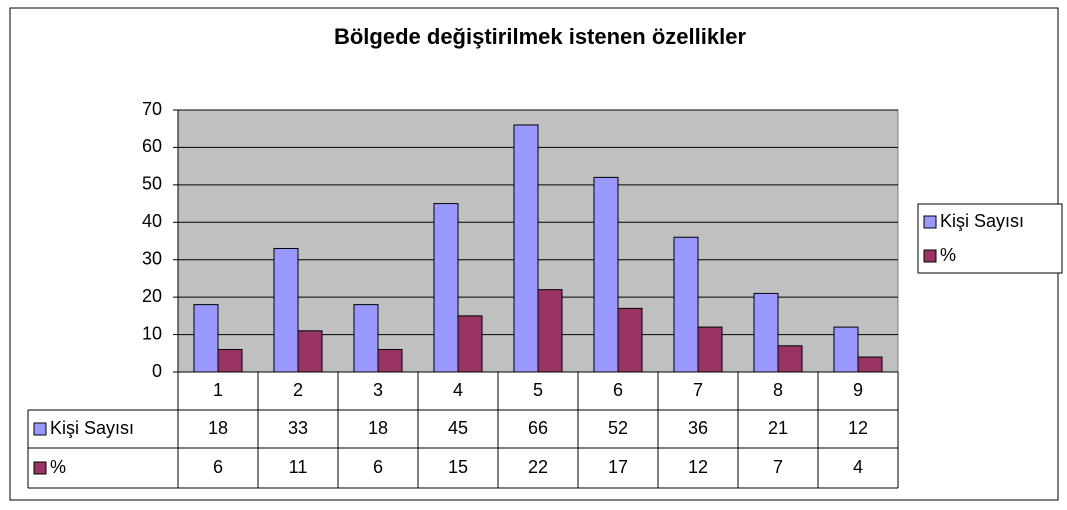 Image resolution: width=1067 pixels, height=510 pixels. I want to click on x-tick-label: 2, so click(298, 390).